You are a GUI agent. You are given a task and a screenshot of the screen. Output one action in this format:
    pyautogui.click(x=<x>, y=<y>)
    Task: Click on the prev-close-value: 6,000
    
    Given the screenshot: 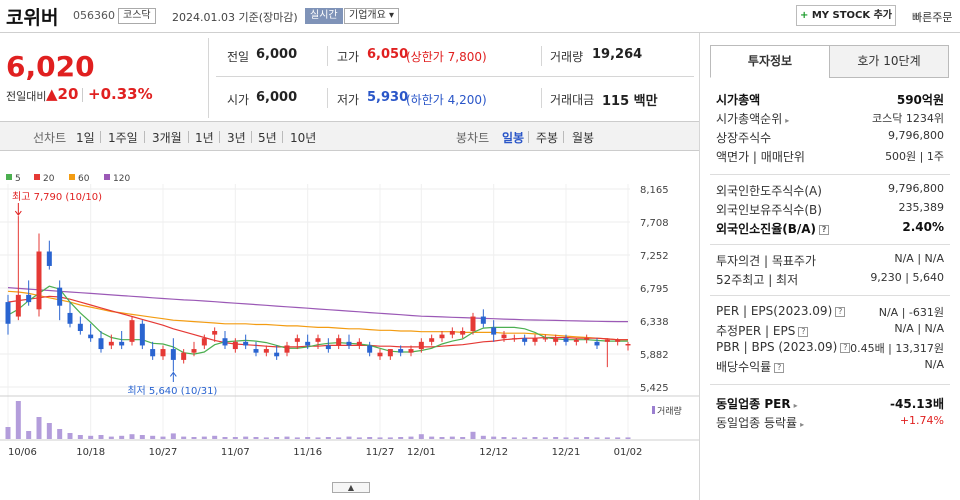 What is the action you would take?
    pyautogui.click(x=277, y=54)
    